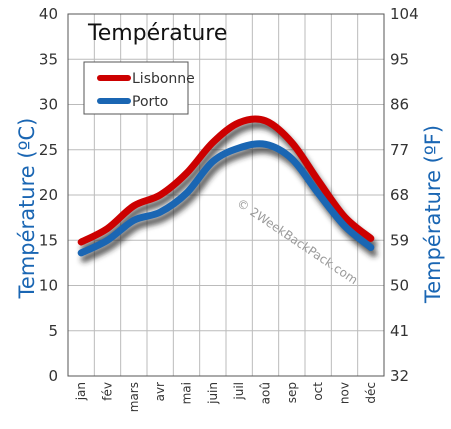  Describe the element at coordinates (48, 150) in the screenshot. I see `y-tick-left: 25` at that location.